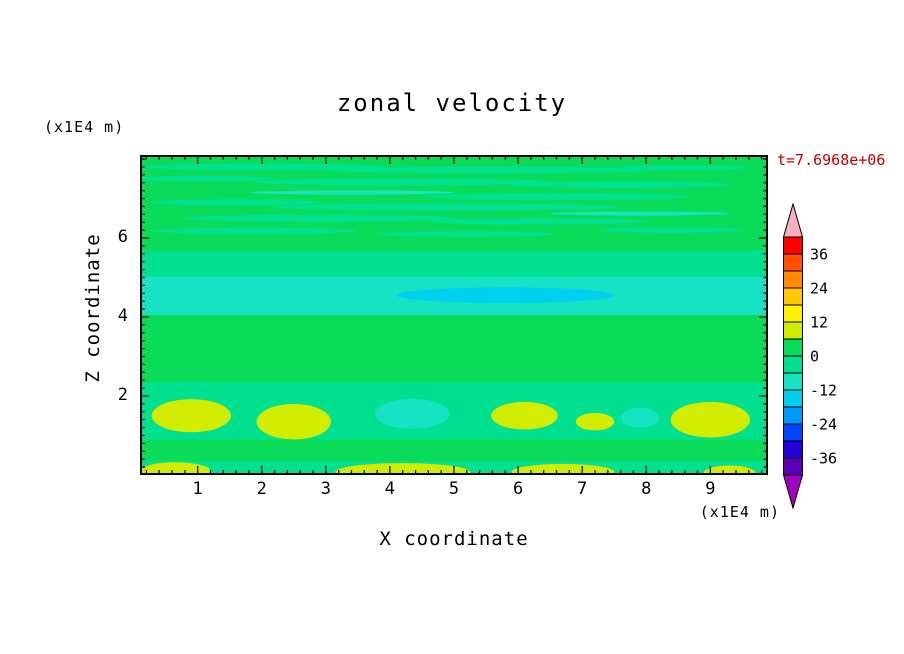  What do you see at coordinates (454, 539) in the screenshot?
I see `x-axis-title: X coordinate` at bounding box center [454, 539].